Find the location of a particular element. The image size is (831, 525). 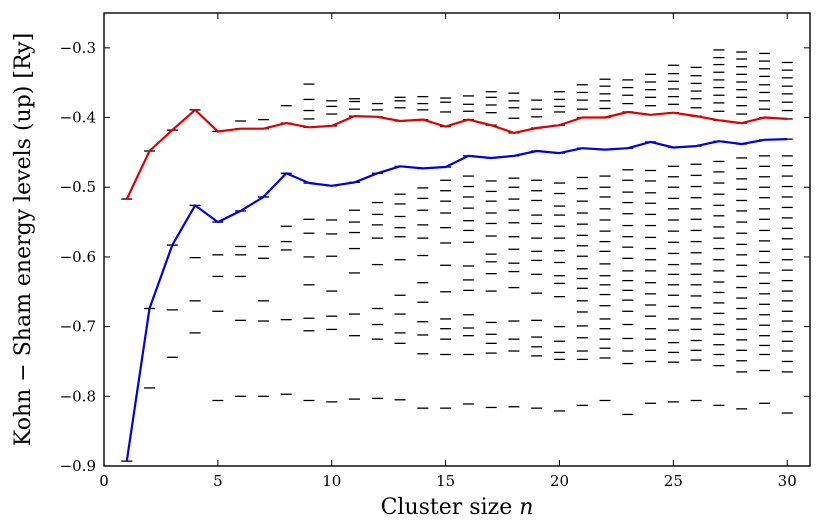

x-tick-label: 25 is located at coordinates (673, 481).